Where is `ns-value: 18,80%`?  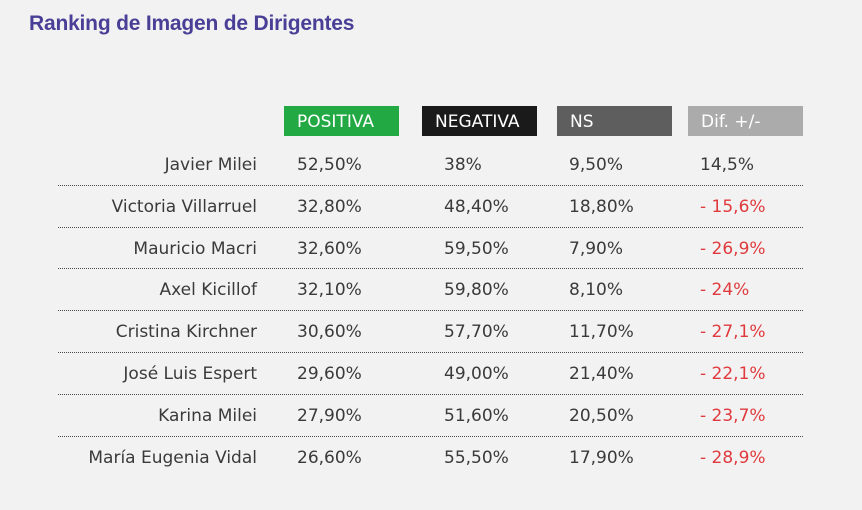 ns-value: 18,80% is located at coordinates (601, 206).